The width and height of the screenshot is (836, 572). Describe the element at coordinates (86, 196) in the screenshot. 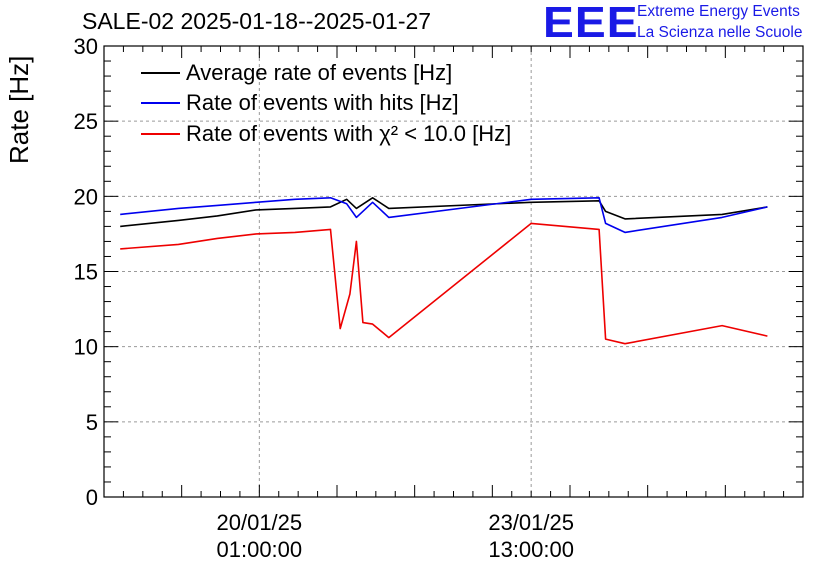

I see `y-tick-label: 20` at that location.